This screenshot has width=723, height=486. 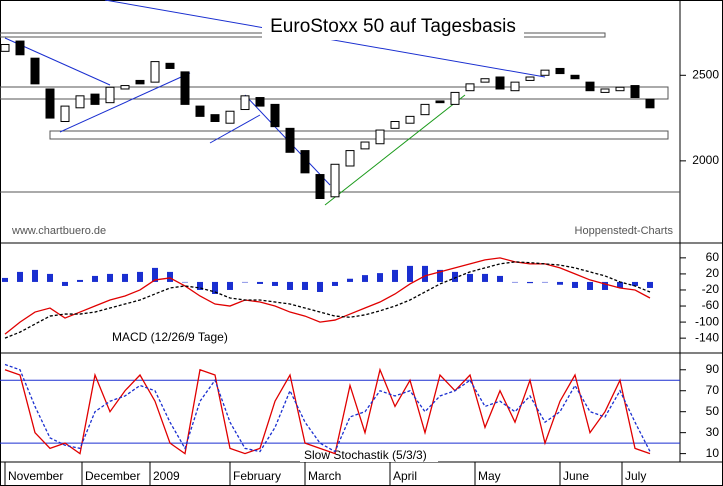 What do you see at coordinates (58, 231) in the screenshot?
I see `source: www.chartbuero.de` at bounding box center [58, 231].